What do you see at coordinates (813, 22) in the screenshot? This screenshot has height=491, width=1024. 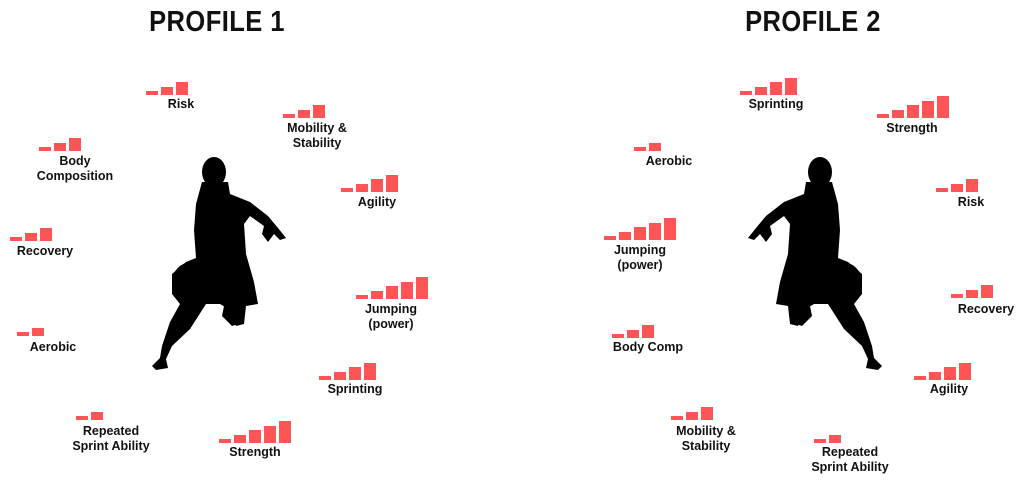 I see `profile-2-title: PROFILE 2` at bounding box center [813, 22].